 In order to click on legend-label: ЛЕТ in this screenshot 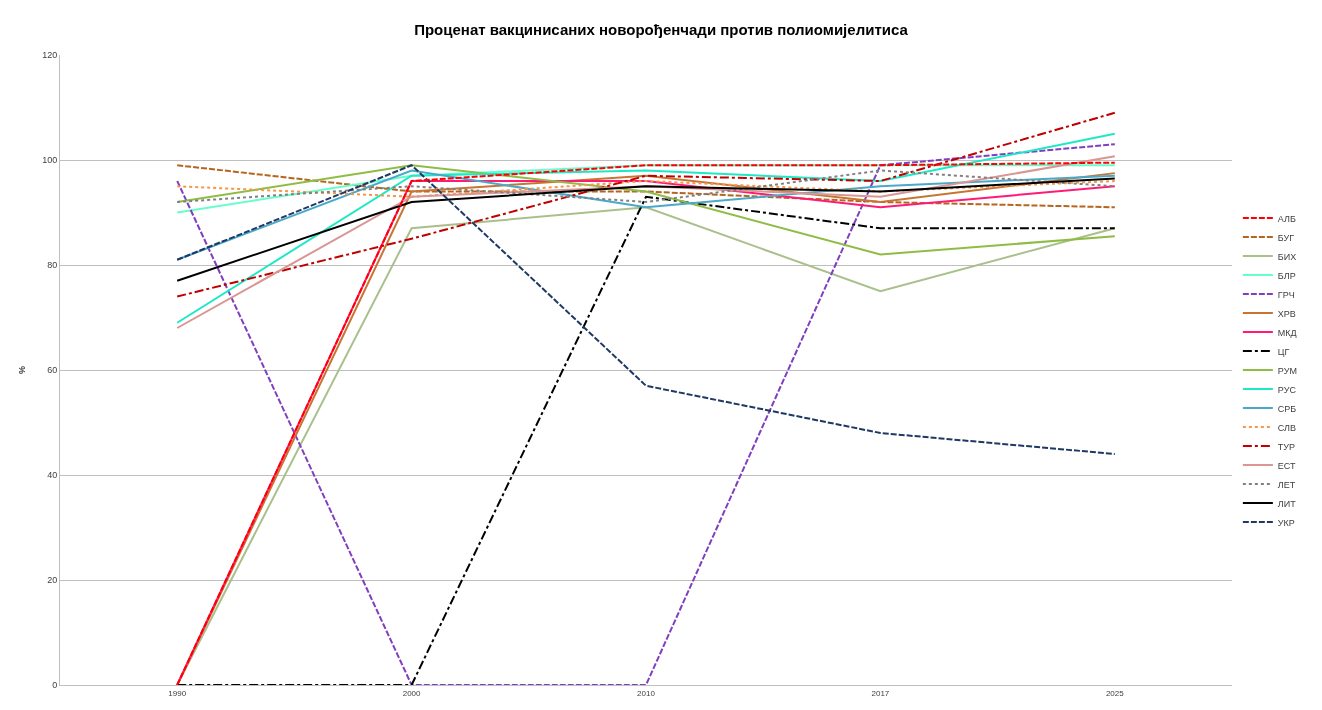, I will do `click(1286, 484)`.